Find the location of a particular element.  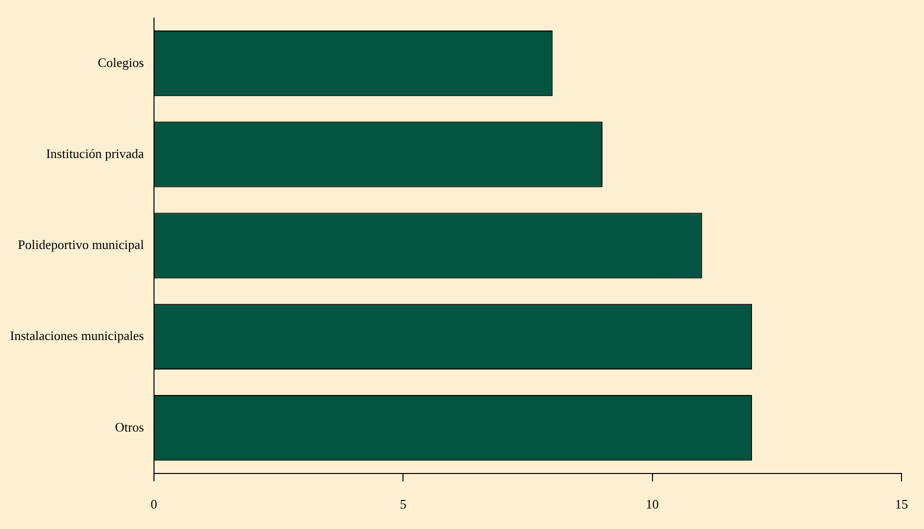

x-tick-label: 15 is located at coordinates (901, 504).